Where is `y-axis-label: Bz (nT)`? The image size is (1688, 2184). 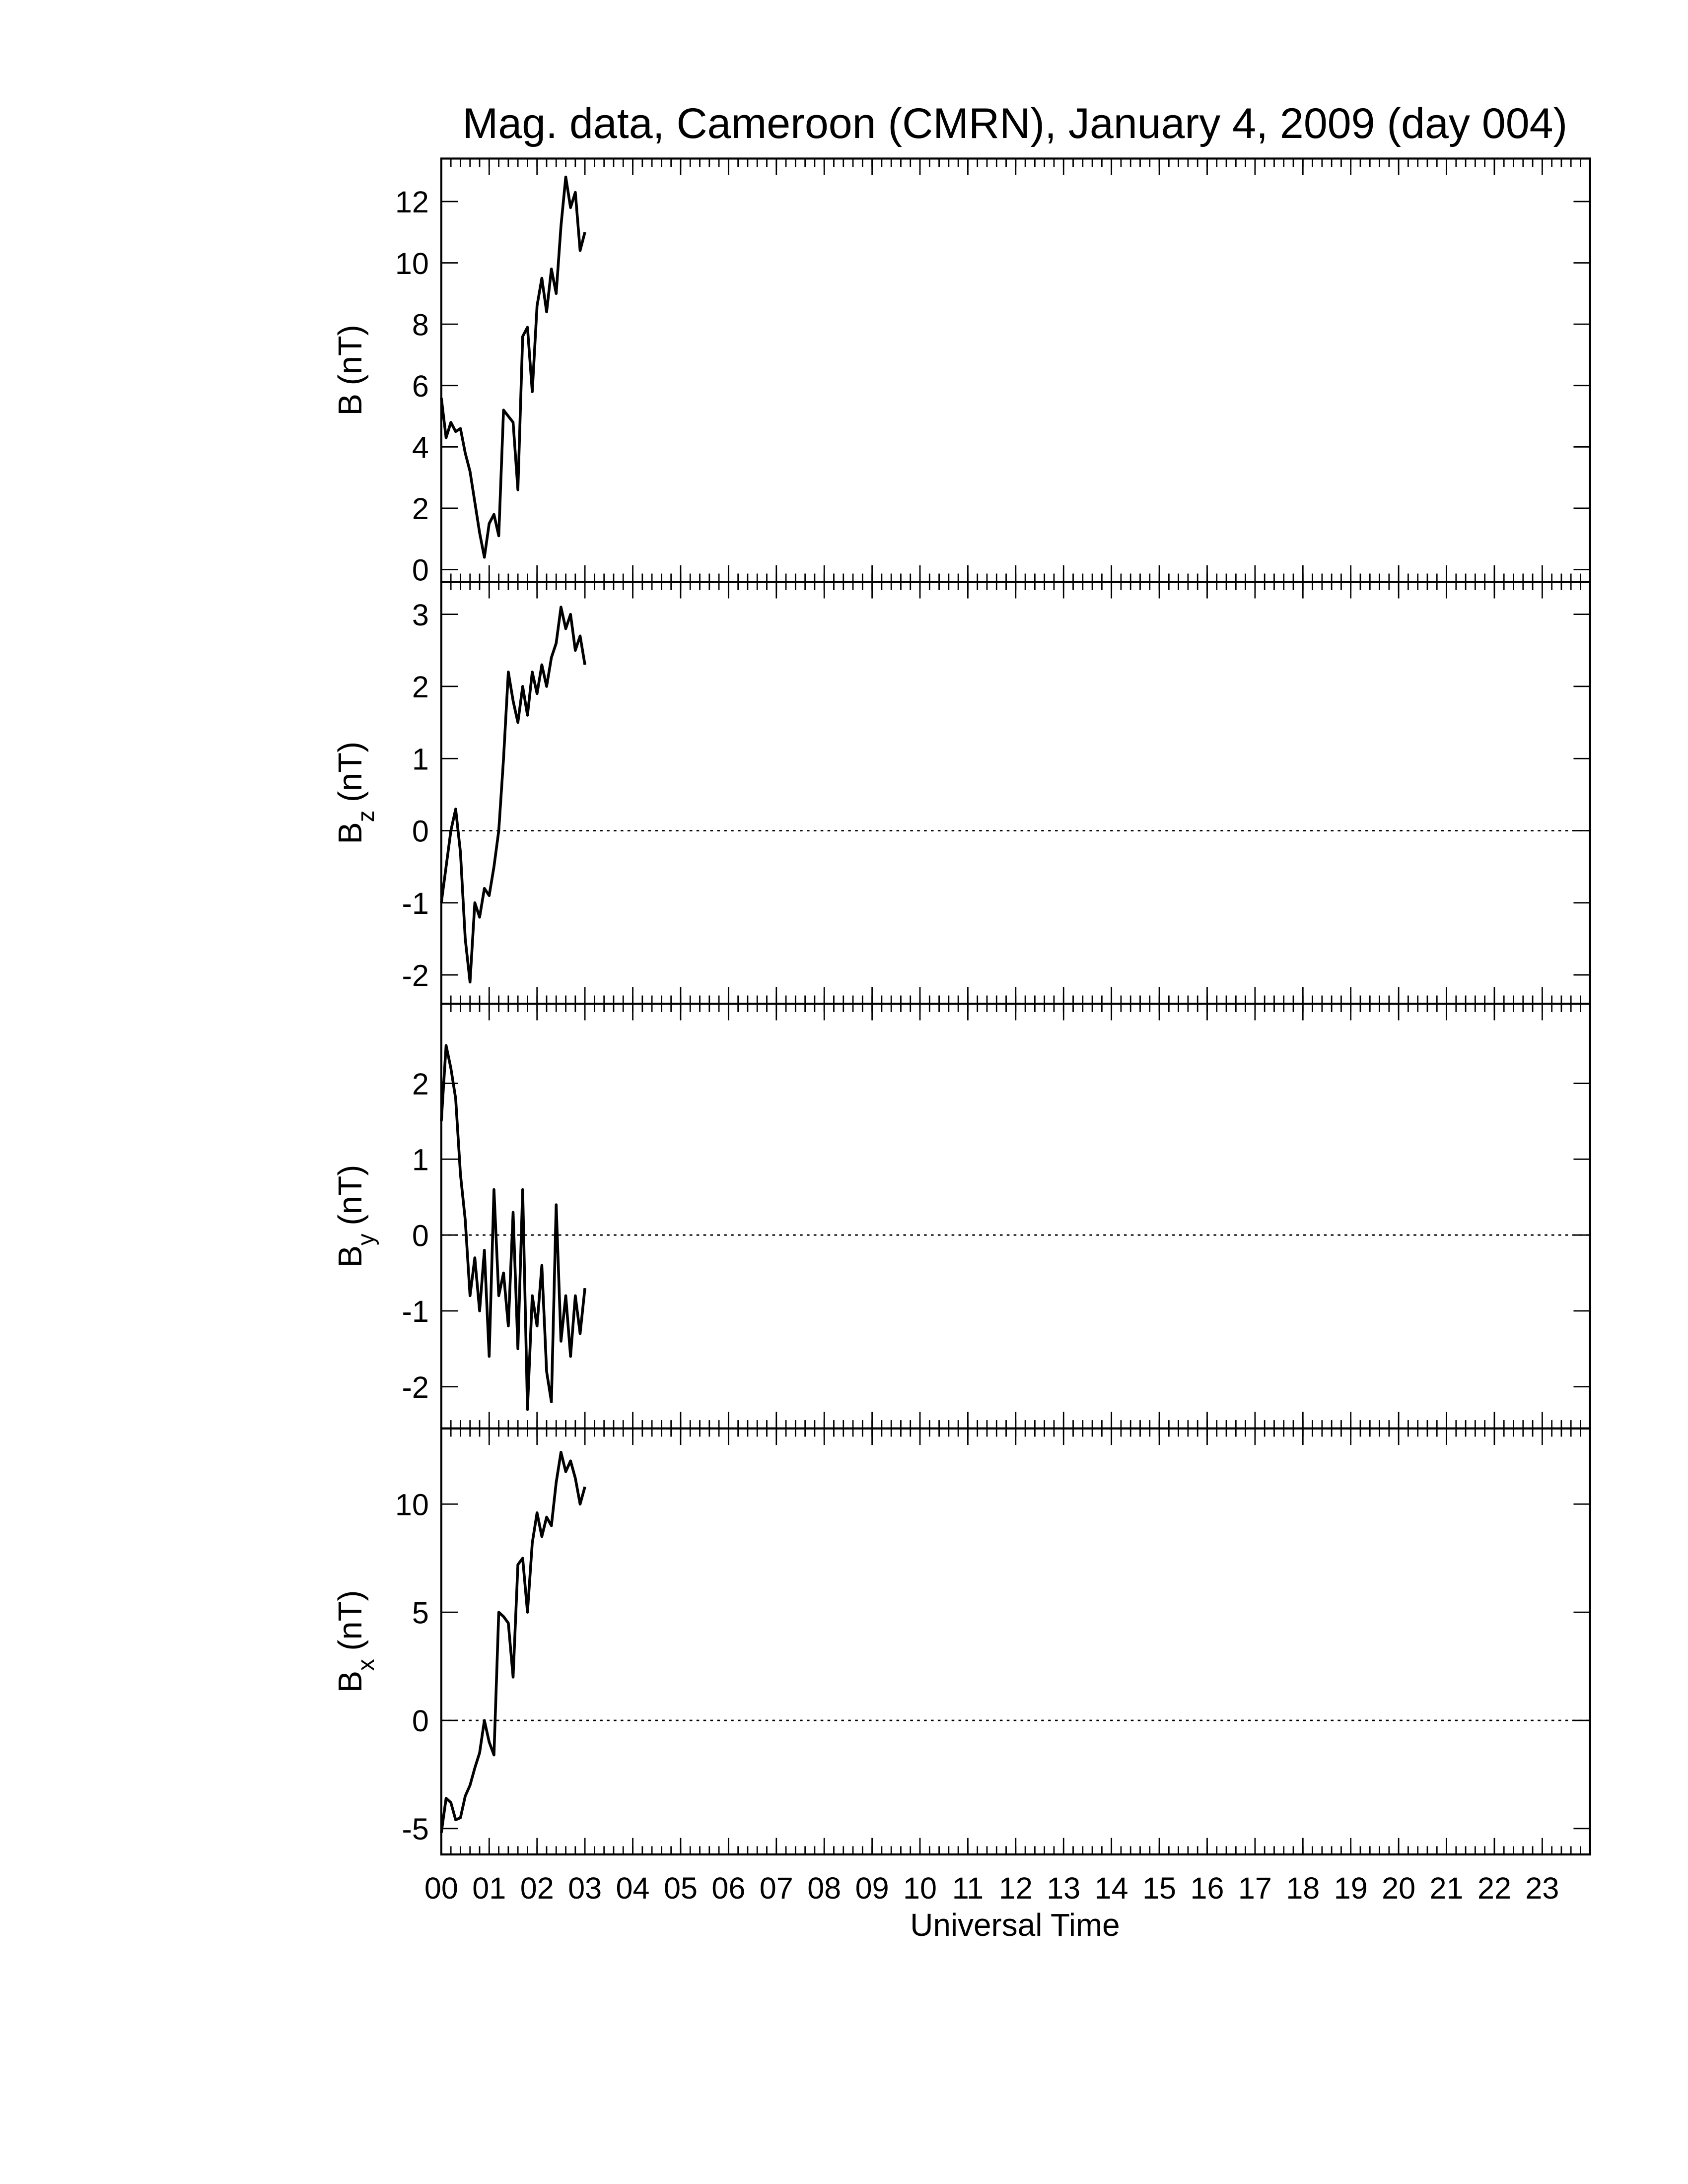
y-axis-label: Bz (nT) is located at coordinates (355, 793).